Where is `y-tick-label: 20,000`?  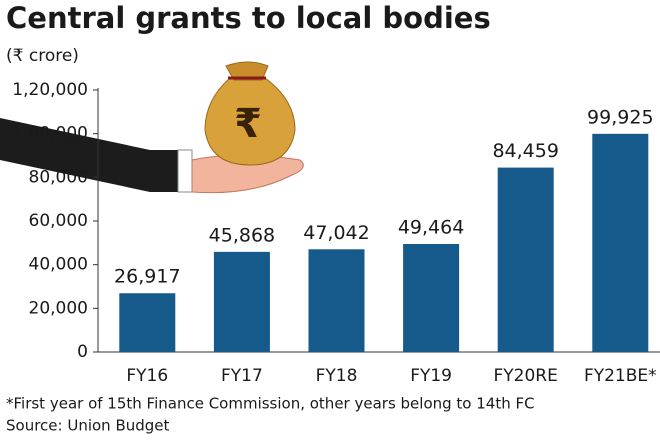 y-tick-label: 20,000 is located at coordinates (58, 308).